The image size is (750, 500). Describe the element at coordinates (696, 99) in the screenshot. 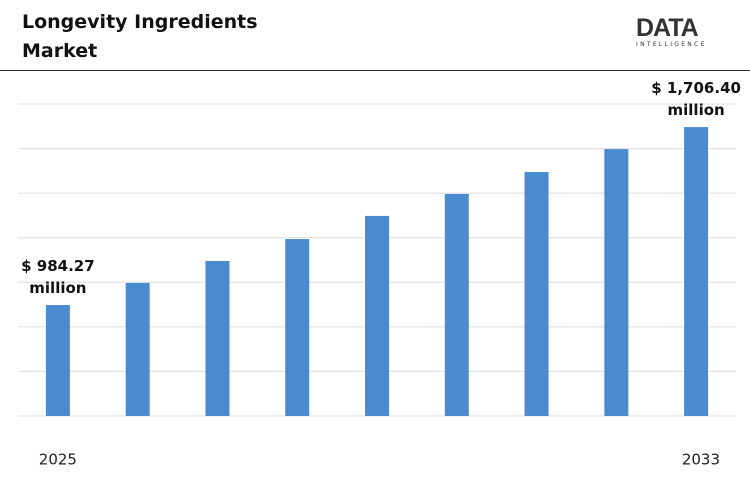

I see `value-label: $ 1,706.40 million` at that location.